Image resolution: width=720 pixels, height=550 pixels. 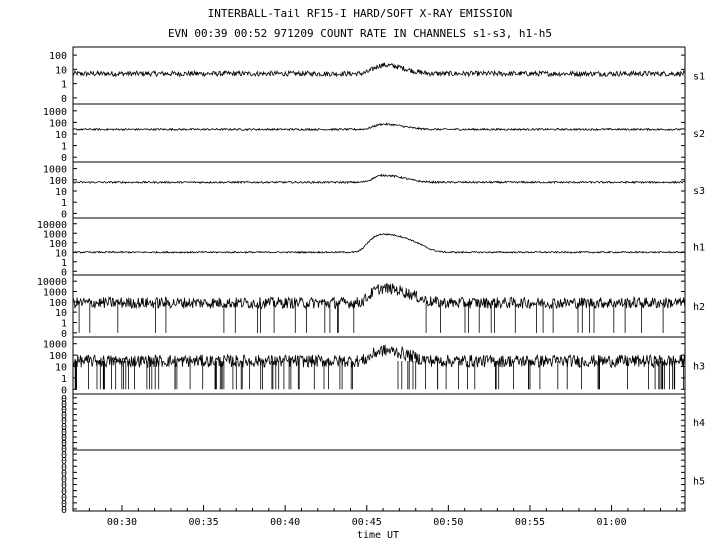 What do you see at coordinates (699, 482) in the screenshot?
I see `channel-label-h5: h5` at bounding box center [699, 482].